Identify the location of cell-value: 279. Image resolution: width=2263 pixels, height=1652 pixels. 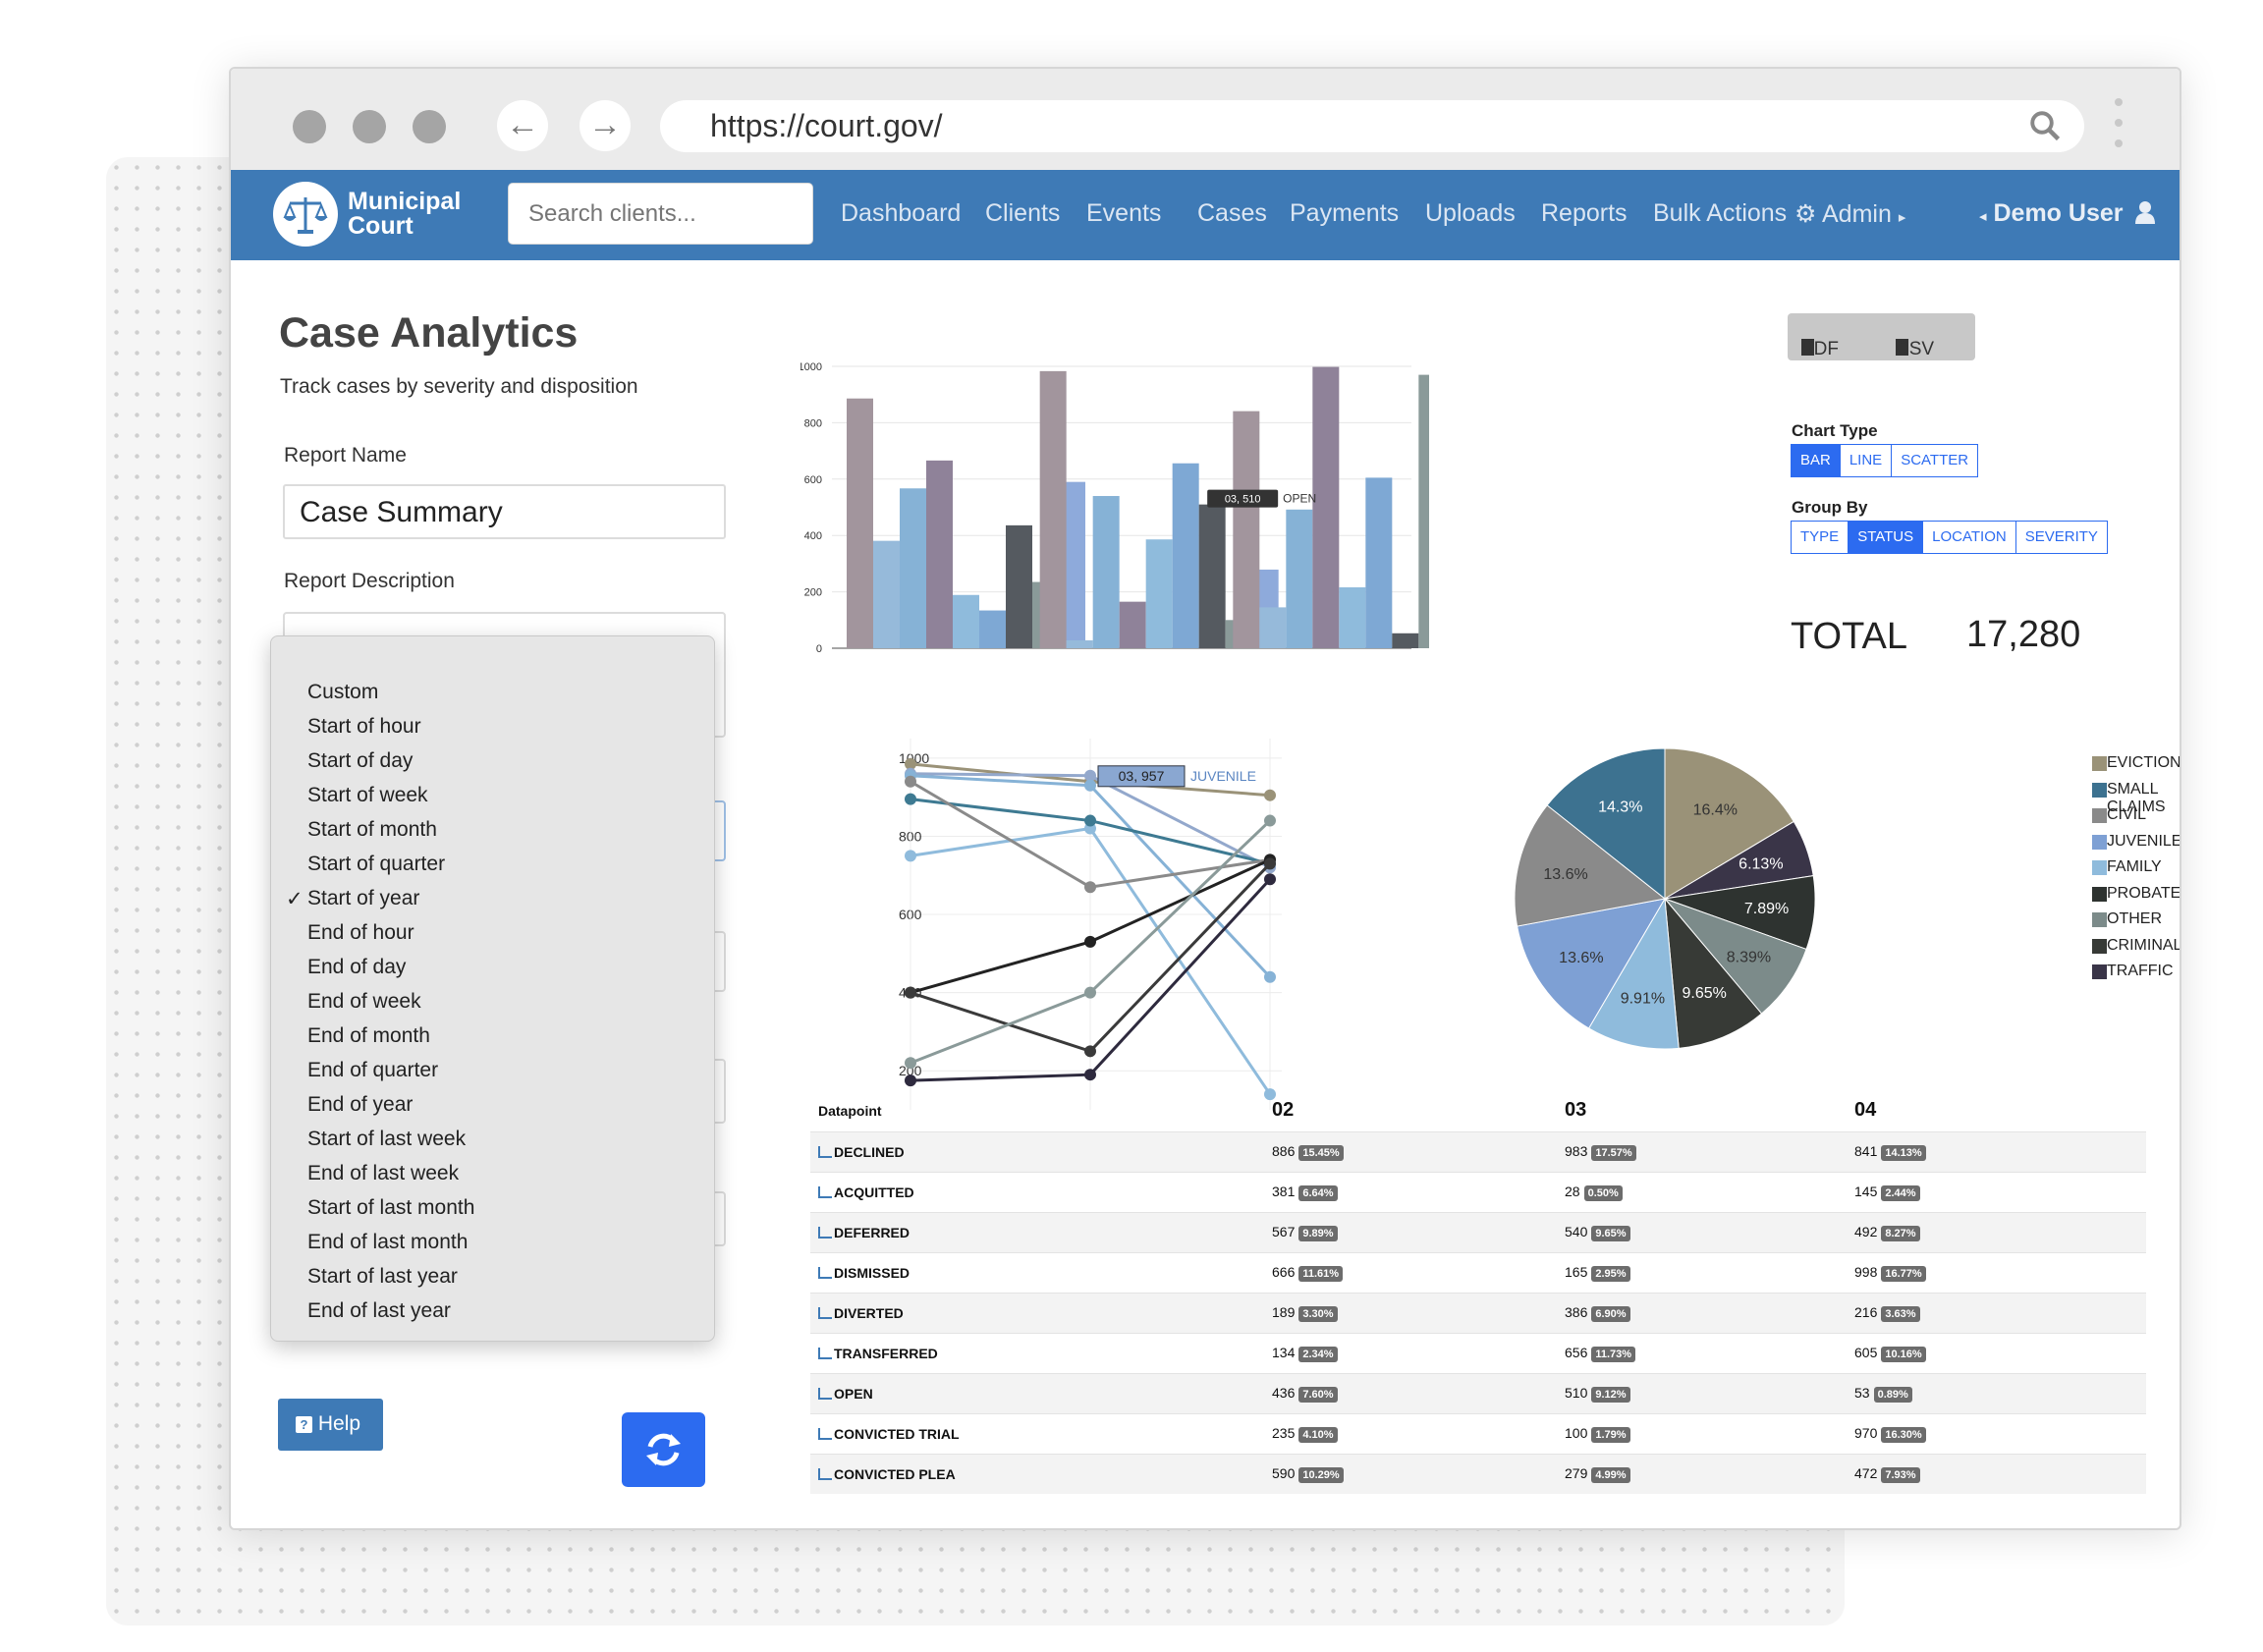
(1576, 1472).